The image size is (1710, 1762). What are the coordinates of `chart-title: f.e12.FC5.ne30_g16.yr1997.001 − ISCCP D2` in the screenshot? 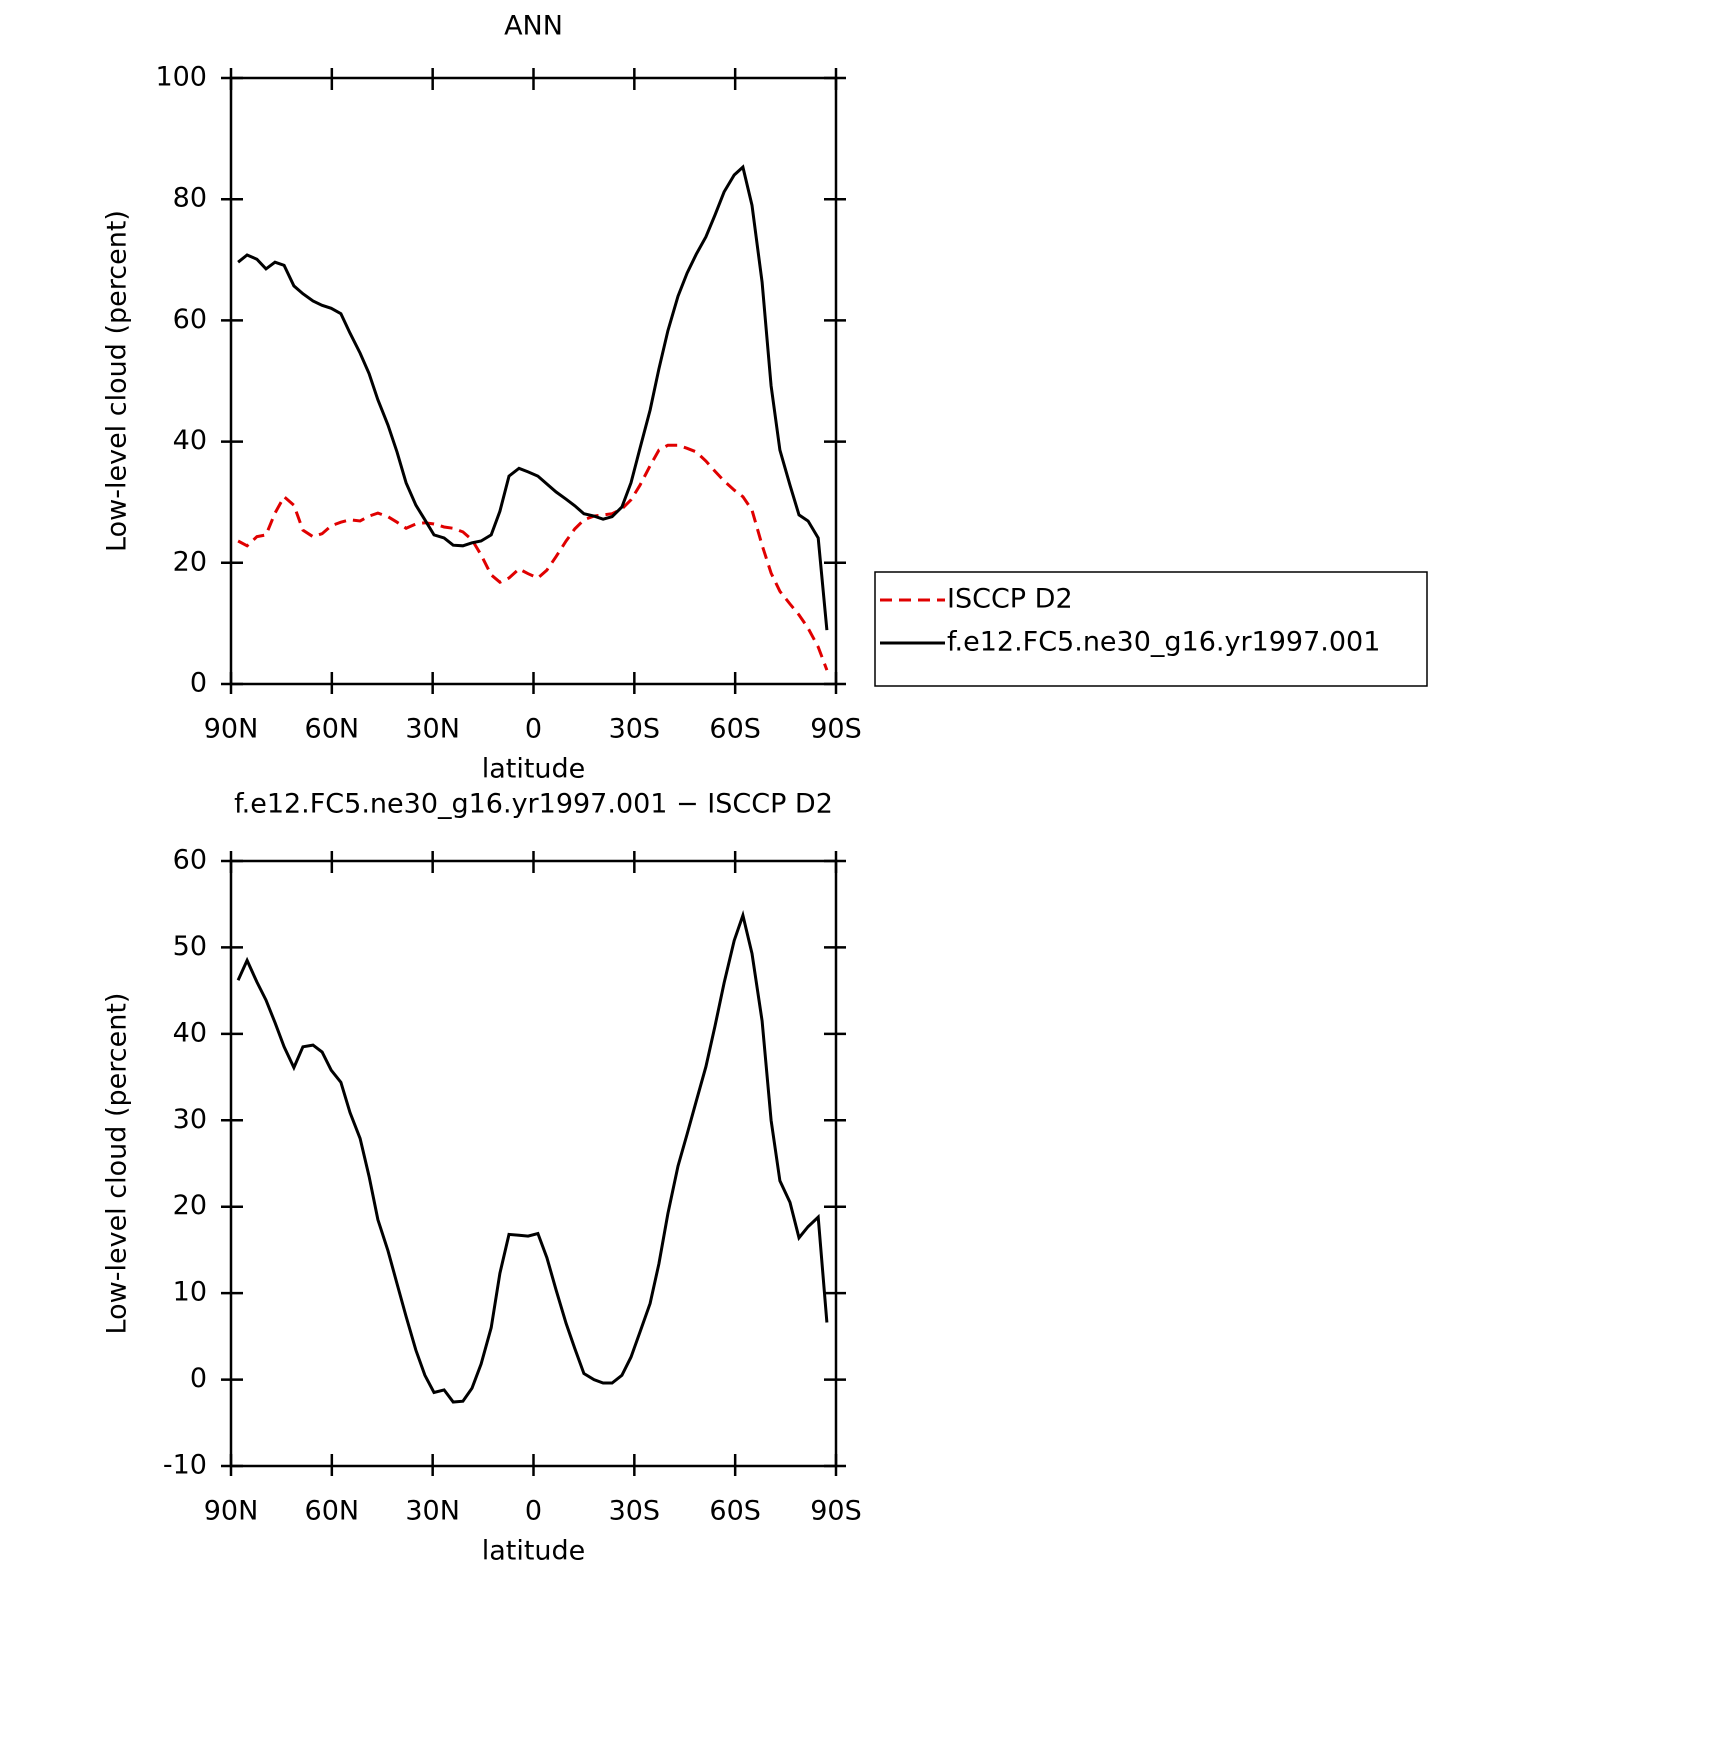 It's located at (533, 804).